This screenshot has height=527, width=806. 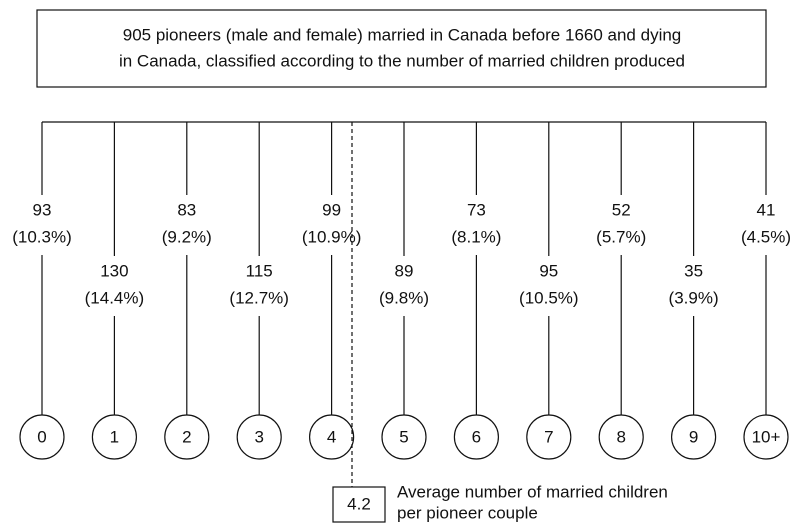 What do you see at coordinates (259, 297) in the screenshot?
I see `percent-label: (12.7%)` at bounding box center [259, 297].